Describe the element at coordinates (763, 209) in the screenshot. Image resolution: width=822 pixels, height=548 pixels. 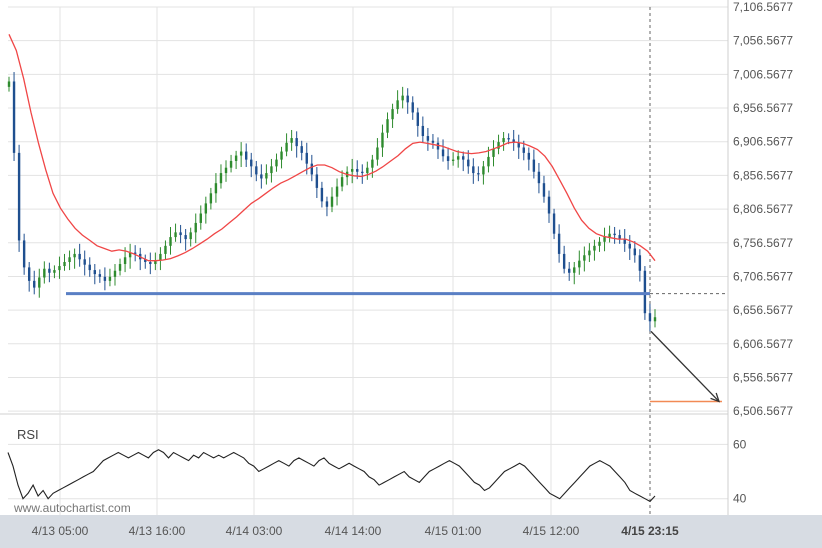
I see `y-tick-label: 6,806.5677` at that location.